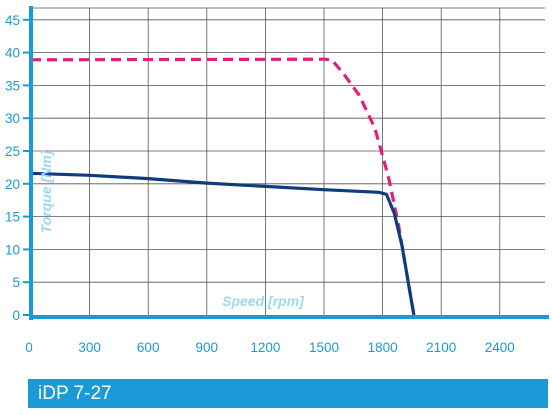 This screenshot has height=415, width=552. What do you see at coordinates (12, 118) in the screenshot?
I see `y-tick-label: 30` at bounding box center [12, 118].